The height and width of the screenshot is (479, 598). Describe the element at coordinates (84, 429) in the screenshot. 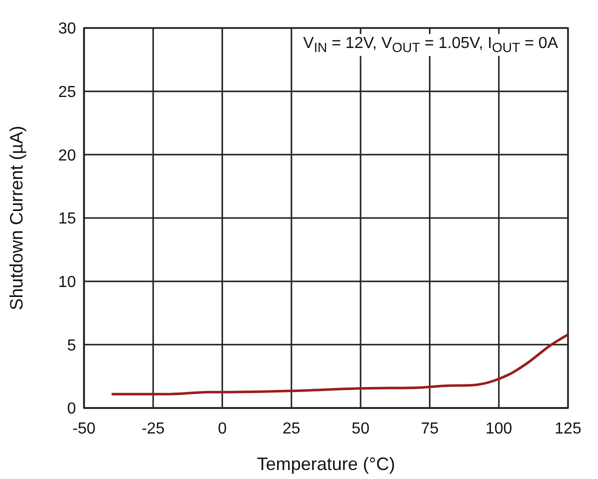

I see `x-tick-label: -50` at that location.